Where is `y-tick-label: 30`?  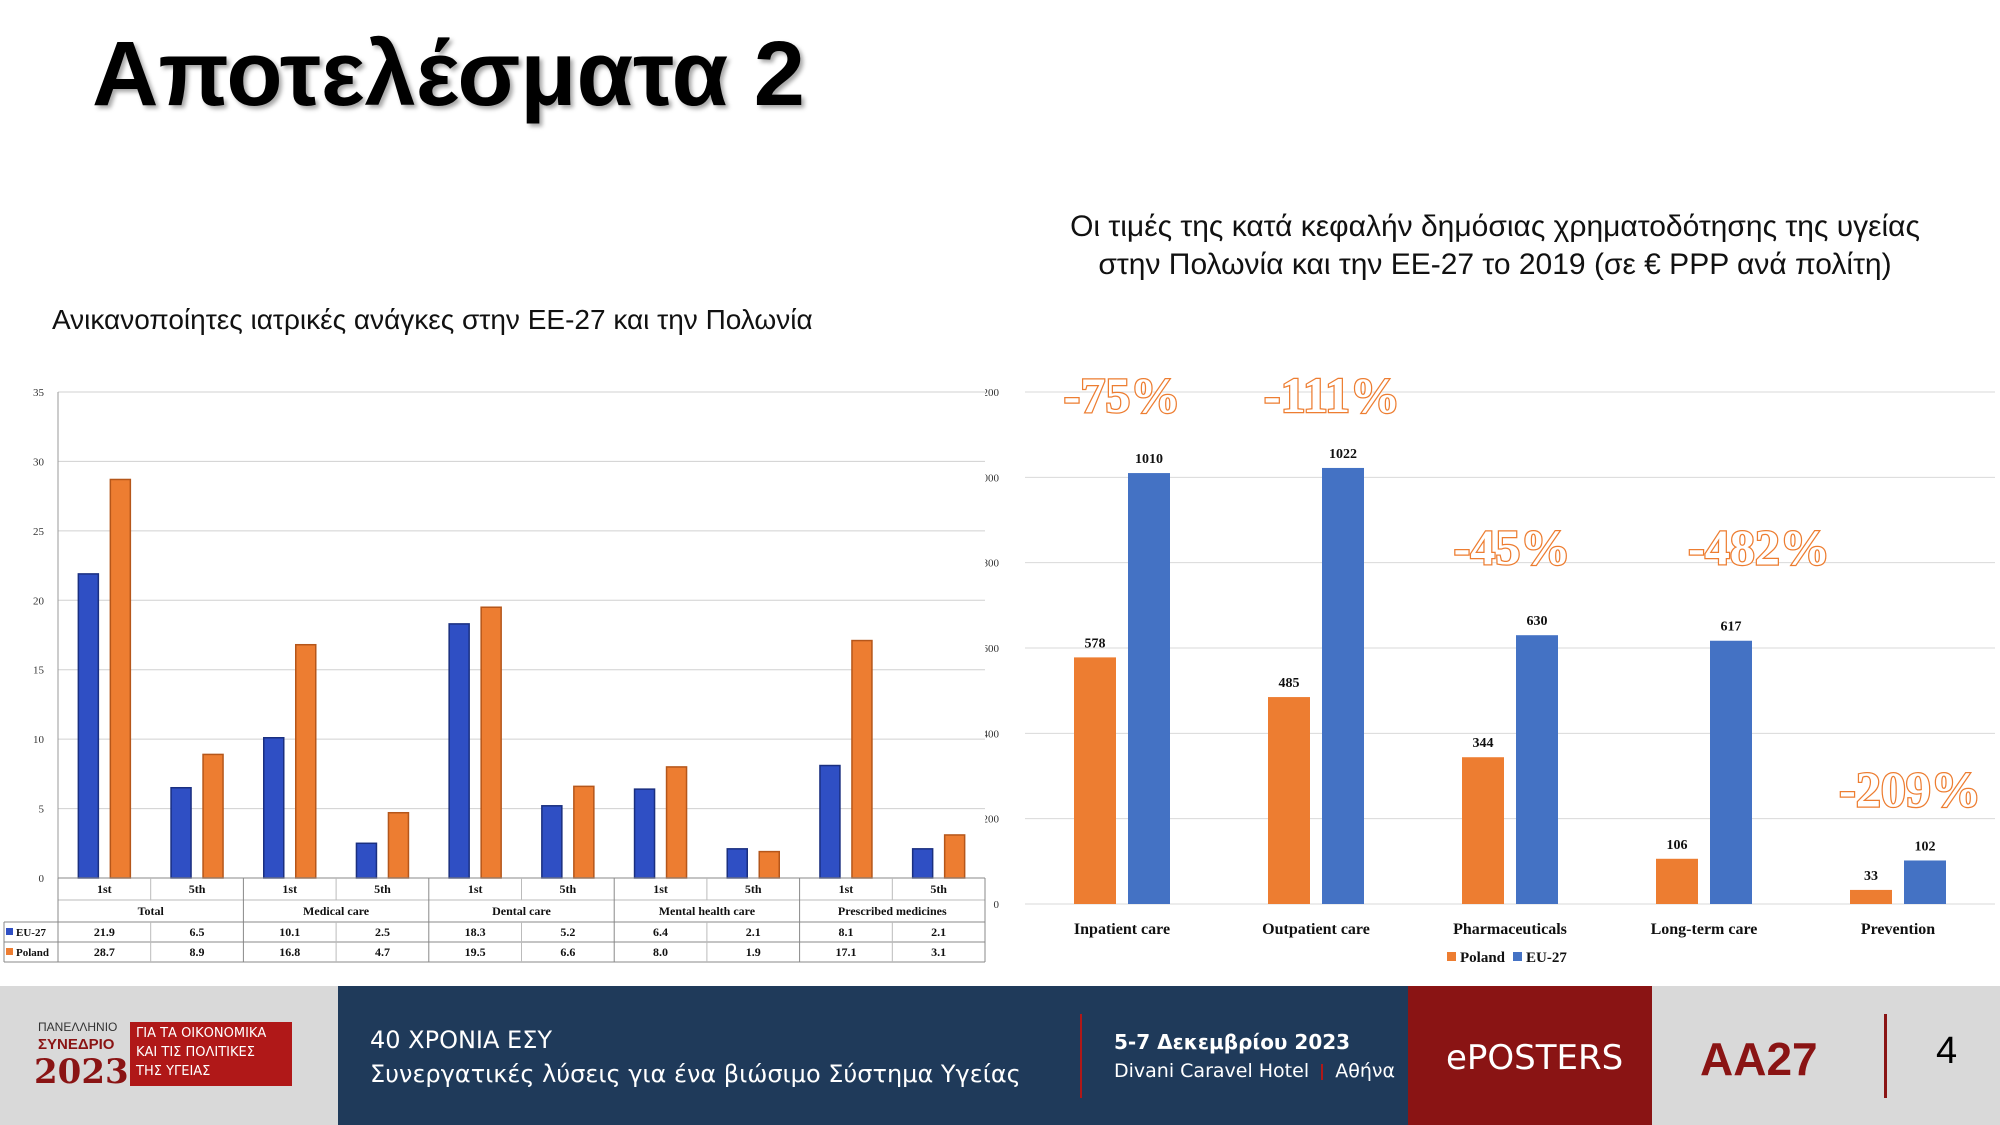 y-tick-label: 30 is located at coordinates (39, 462).